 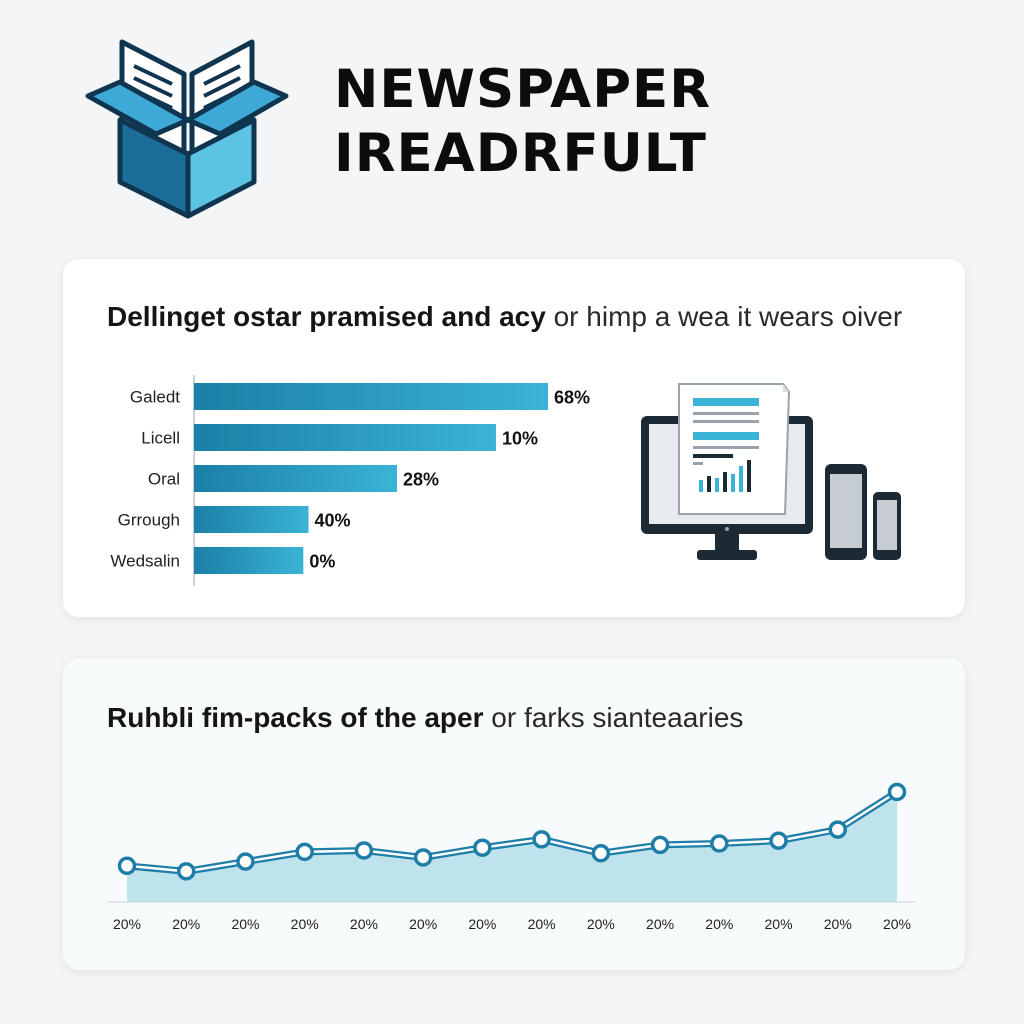 What do you see at coordinates (522, 122) in the screenshot?
I see `page-title: NEWSPAPER IREADRFULT` at bounding box center [522, 122].